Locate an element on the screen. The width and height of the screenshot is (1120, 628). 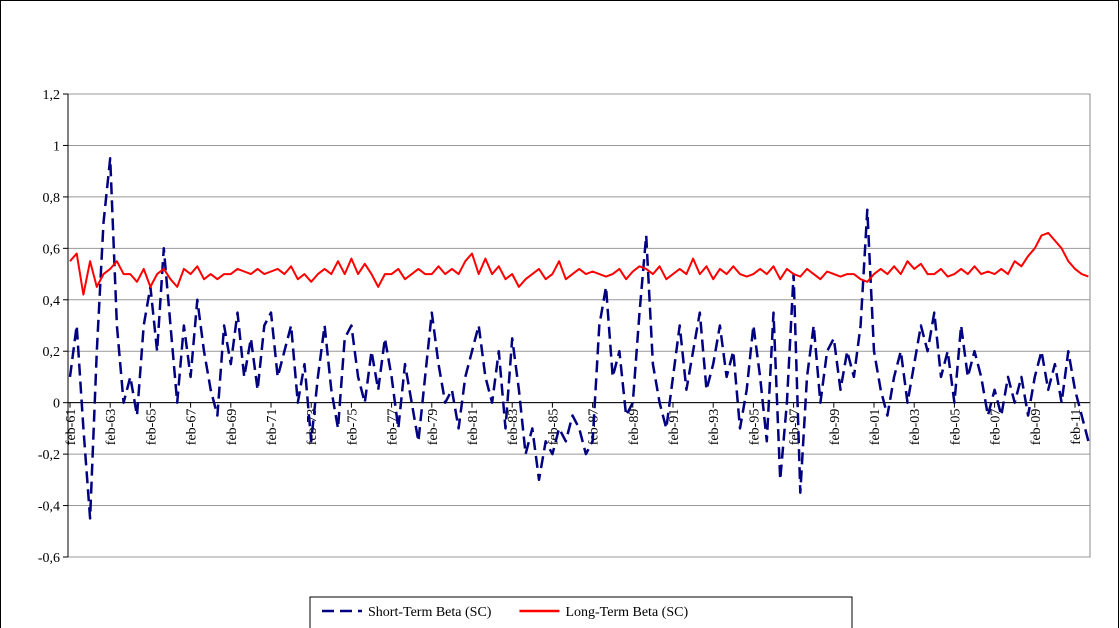
x-tick-label: feb-95 is located at coordinates (754, 427).